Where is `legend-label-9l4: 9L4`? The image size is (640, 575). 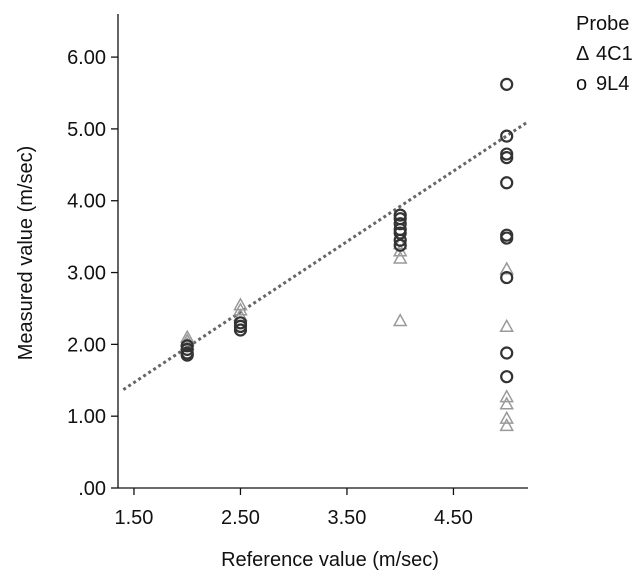
legend-label-9l4: 9L4 is located at coordinates (612, 84).